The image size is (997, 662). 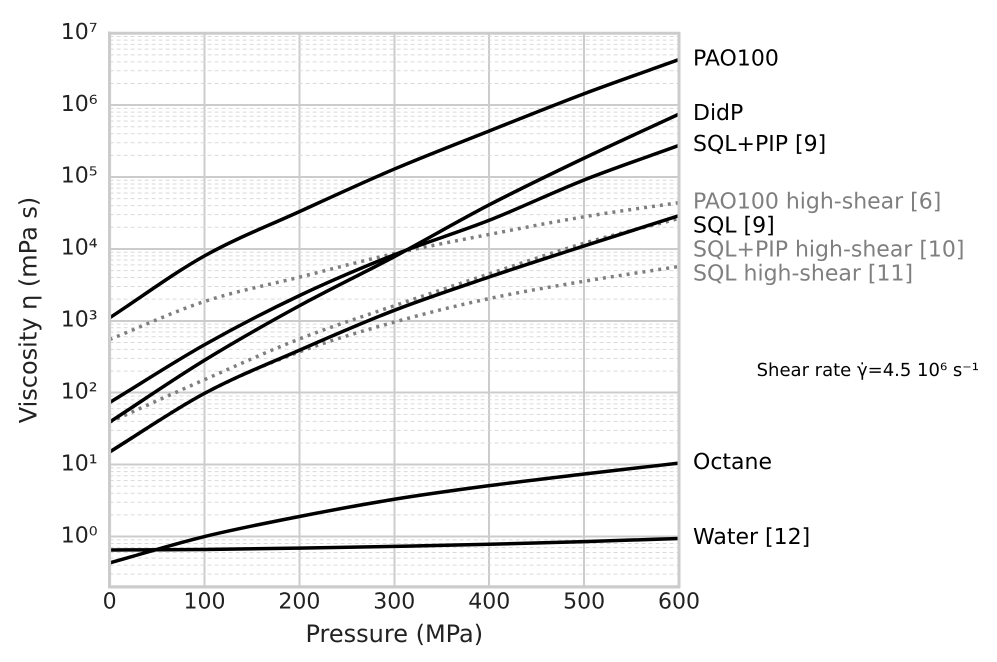 I want to click on x-tick-label: 400, so click(x=489, y=602).